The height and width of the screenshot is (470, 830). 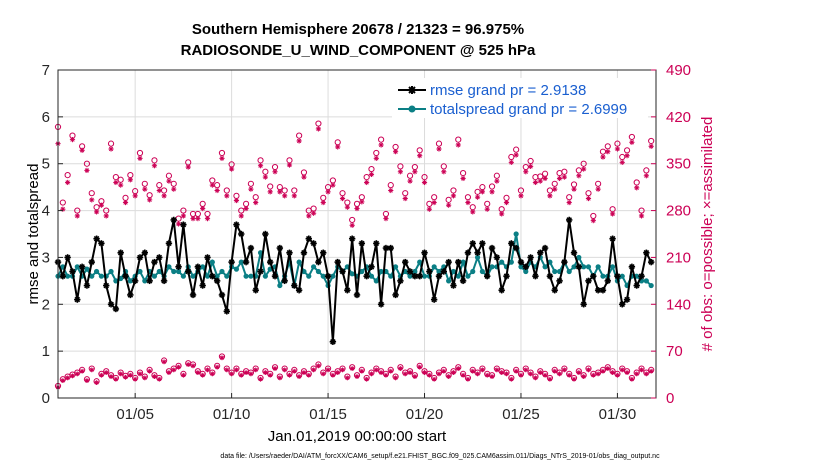 I want to click on y2-tick-label: 0, so click(x=670, y=398).